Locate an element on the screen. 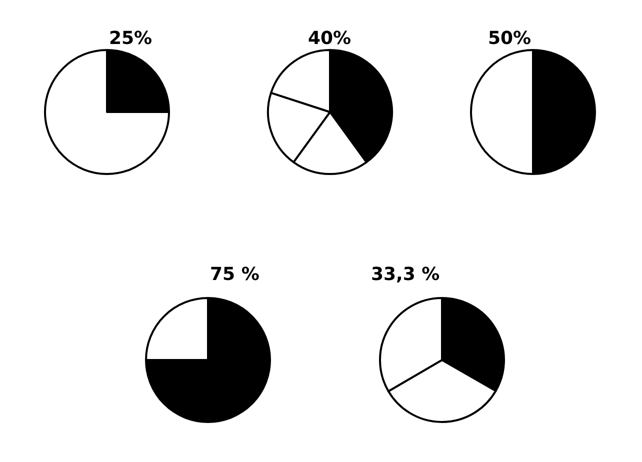 This screenshot has width=642, height=462. chart-title: 33,3 % is located at coordinates (405, 274).